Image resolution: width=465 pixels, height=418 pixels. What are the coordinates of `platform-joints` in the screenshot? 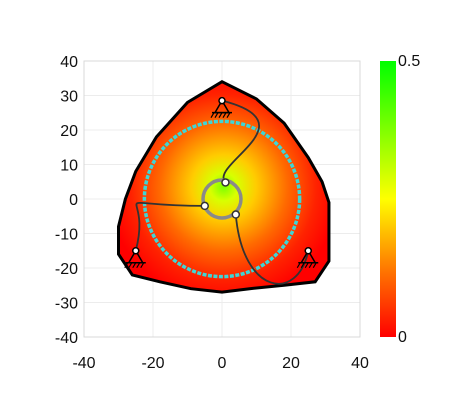 It's located at (220, 198).